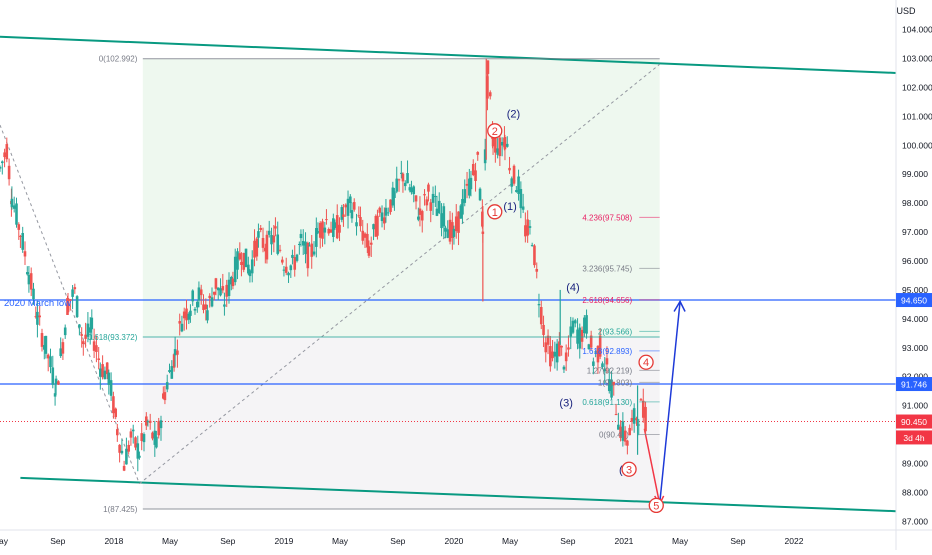 The height and width of the screenshot is (555, 932). What do you see at coordinates (646, 363) in the screenshot?
I see `wave-label: 4` at bounding box center [646, 363].